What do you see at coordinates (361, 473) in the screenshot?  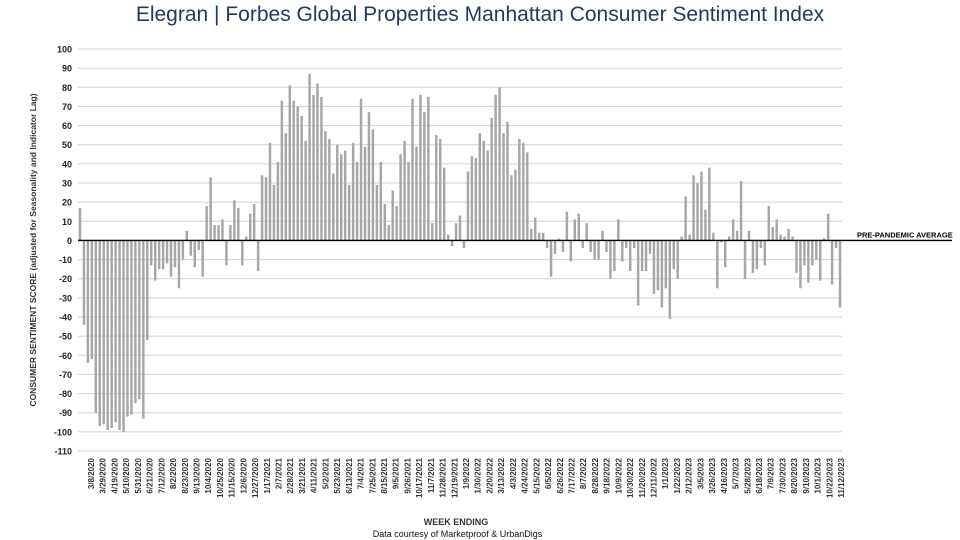 I see `x-tick-label: 7/4/2021` at bounding box center [361, 473].